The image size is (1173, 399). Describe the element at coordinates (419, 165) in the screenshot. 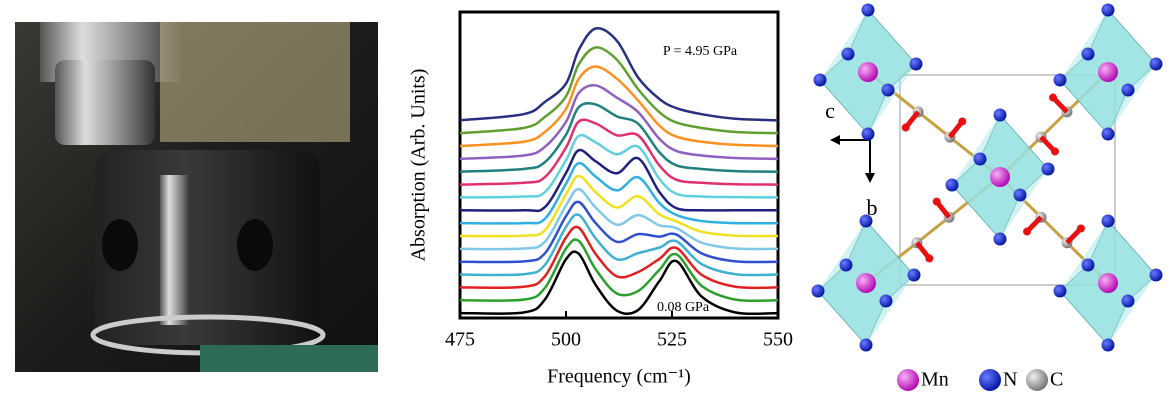

I see `y-axis-label: Absorption (Arb. Units)` at that location.